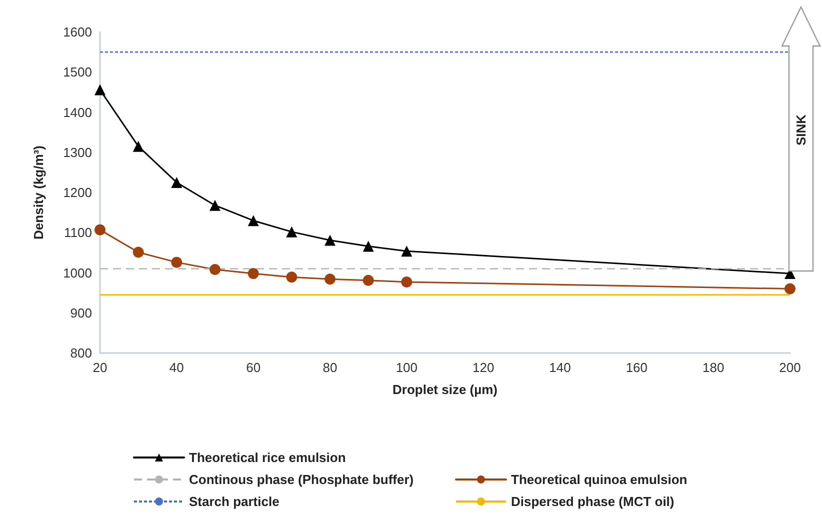  Describe the element at coordinates (81, 312) in the screenshot. I see `y-tick-label: 900` at that location.